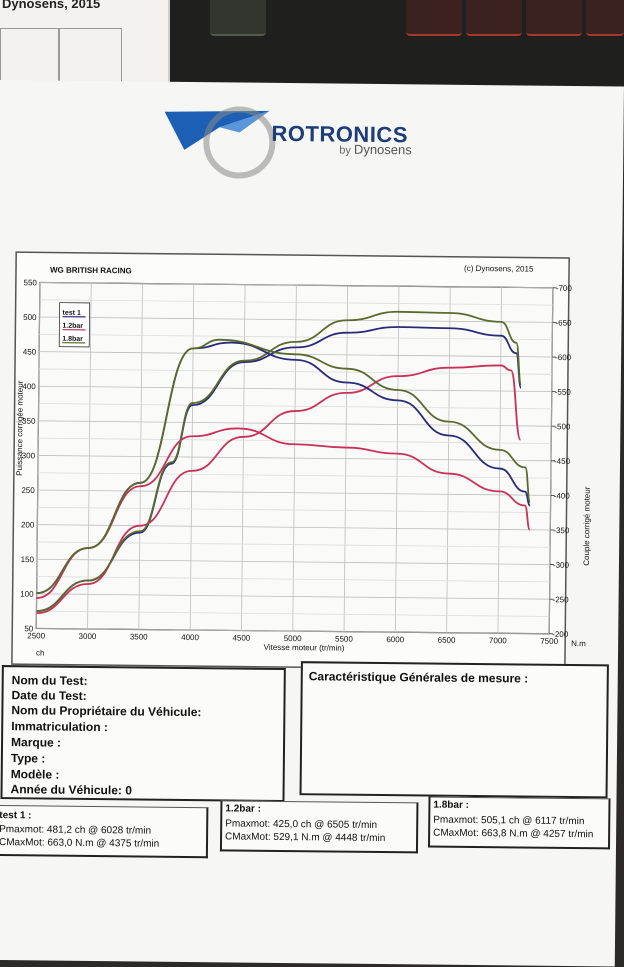 Image resolution: width=624 pixels, height=967 pixels. Describe the element at coordinates (71, 789) in the screenshot. I see `vehicle-year-label: Année du Véhicule: 0` at that location.